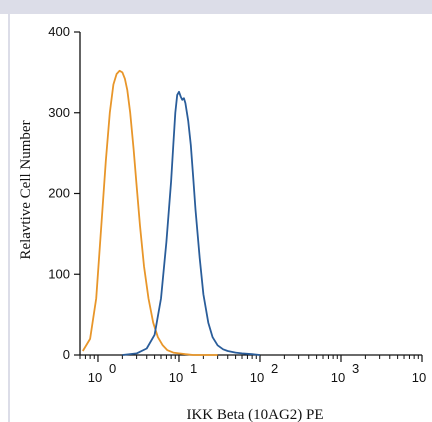  I want to click on window-top-strip, so click(216, 7).